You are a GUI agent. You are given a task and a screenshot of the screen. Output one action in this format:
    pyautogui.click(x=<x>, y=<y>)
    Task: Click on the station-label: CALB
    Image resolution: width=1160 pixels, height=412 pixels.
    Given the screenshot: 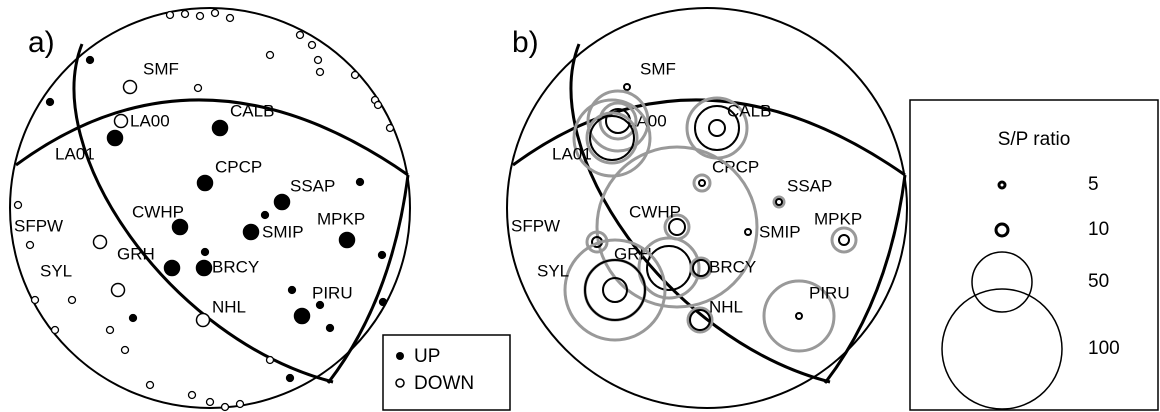 What is the action you would take?
    pyautogui.click(x=749, y=110)
    